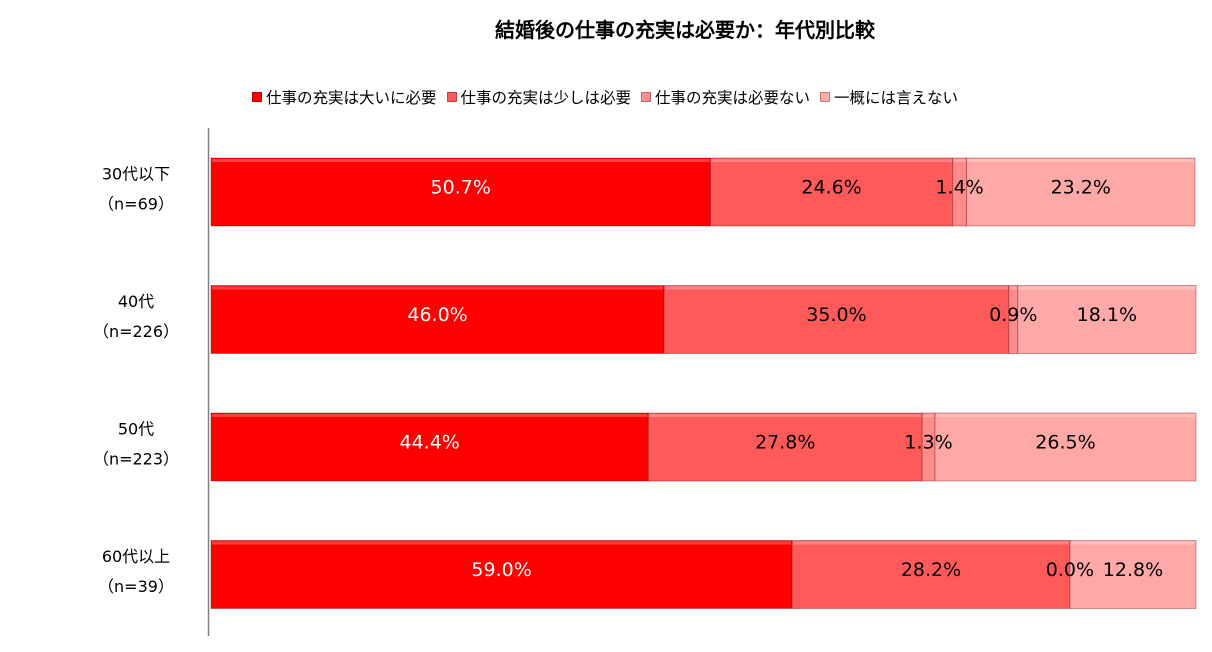 The image size is (1212, 652). Describe the element at coordinates (896, 98) in the screenshot. I see `legend-label: 一概には言えない` at that location.